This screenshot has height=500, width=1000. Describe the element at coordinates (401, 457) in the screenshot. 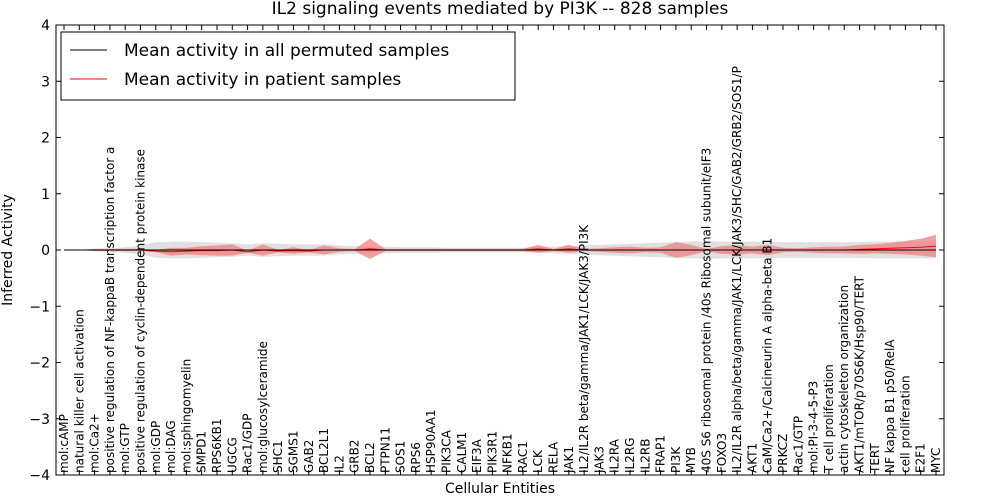

I see `x-tick-label: SOS1` at that location.